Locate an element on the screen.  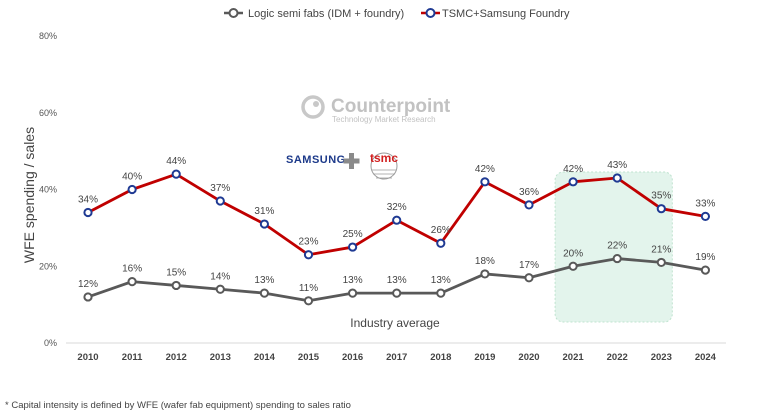
counterpoint-brand-name: Counterpoint is located at coordinates (391, 106).